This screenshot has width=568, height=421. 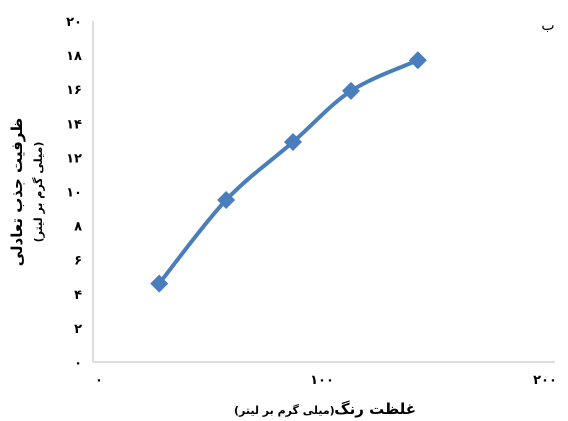 I want to click on y-tick-labels: ۰ ۲ ۴ ۶ ۸ ۱۰ ۱۲ ۱۴ ۱۶ ۱۸ ۲۰, so click(x=74, y=193).